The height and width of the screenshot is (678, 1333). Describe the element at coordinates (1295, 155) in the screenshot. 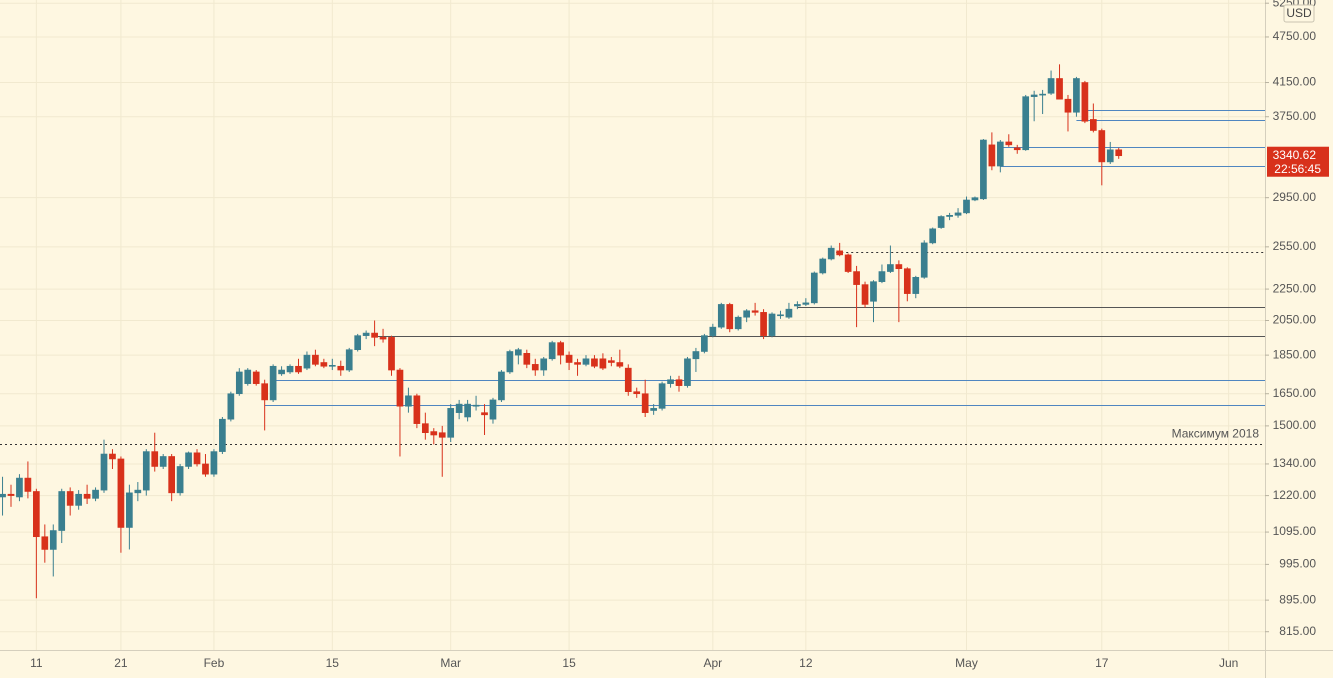

I see `last-price-label: 3340.62` at that location.